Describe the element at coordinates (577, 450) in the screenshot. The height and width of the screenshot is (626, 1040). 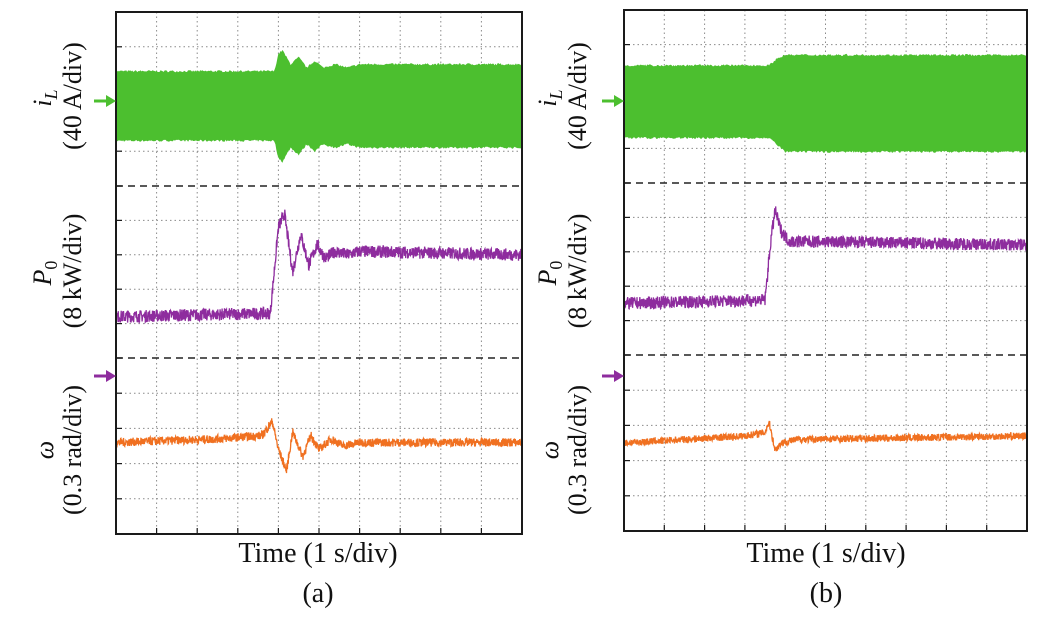
I see `omega-scale-label: (0.3 rad/div)` at that location.